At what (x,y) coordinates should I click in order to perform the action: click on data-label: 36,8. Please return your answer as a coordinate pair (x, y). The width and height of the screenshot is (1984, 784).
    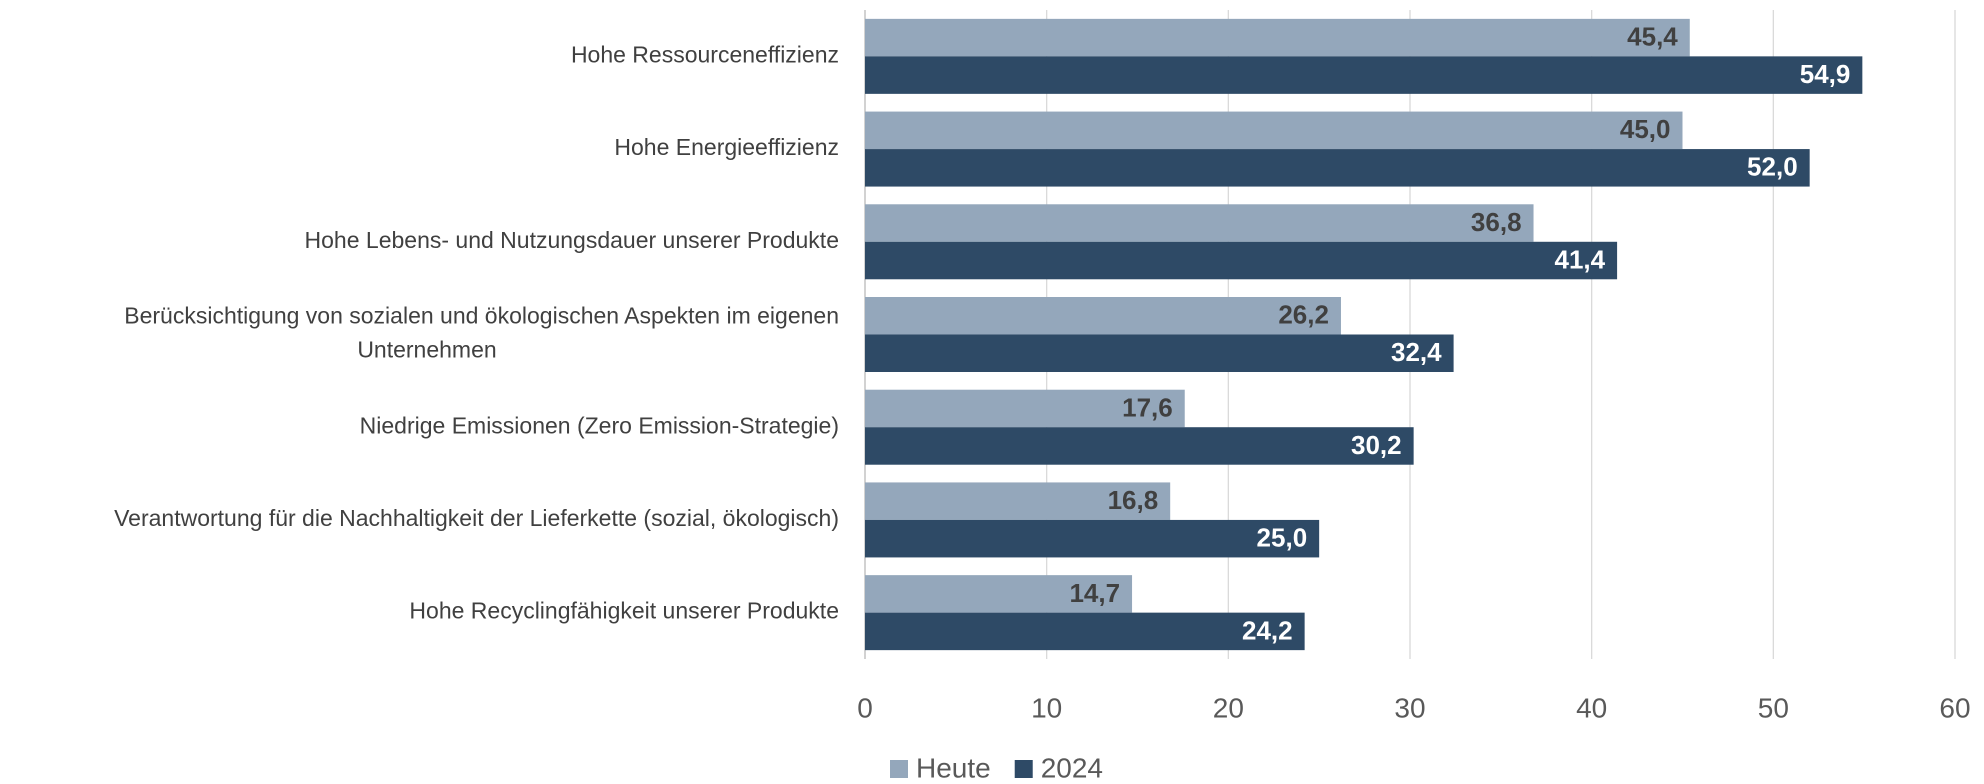
    Looking at the image, I should click on (1496, 222).